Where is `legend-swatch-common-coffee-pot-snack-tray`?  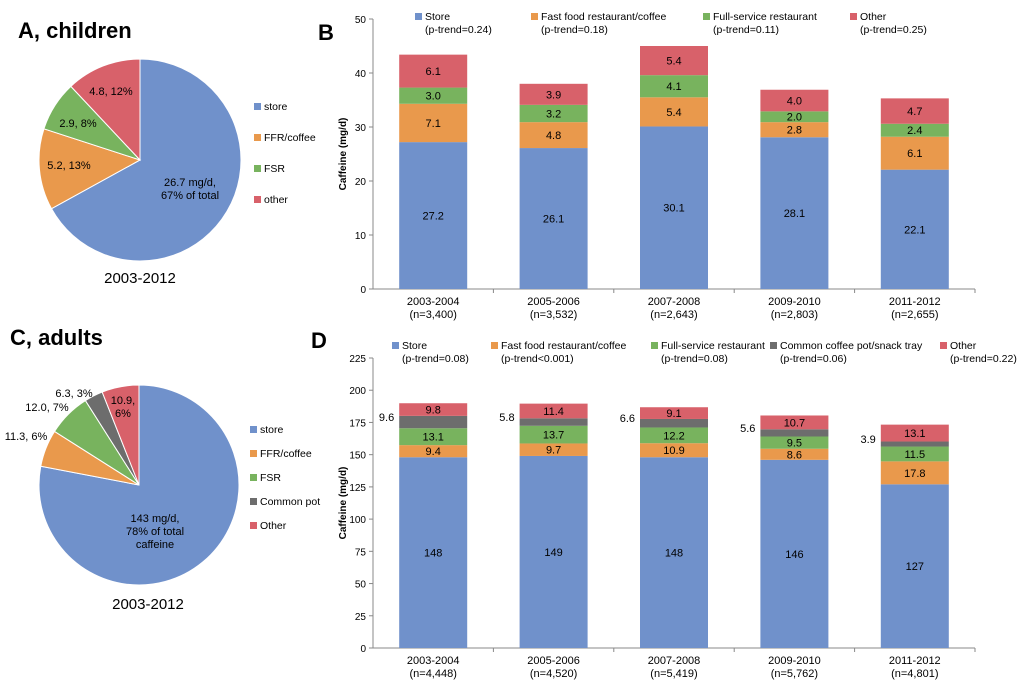 legend-swatch-common-coffee-pot-snack-tray is located at coordinates (773, 345).